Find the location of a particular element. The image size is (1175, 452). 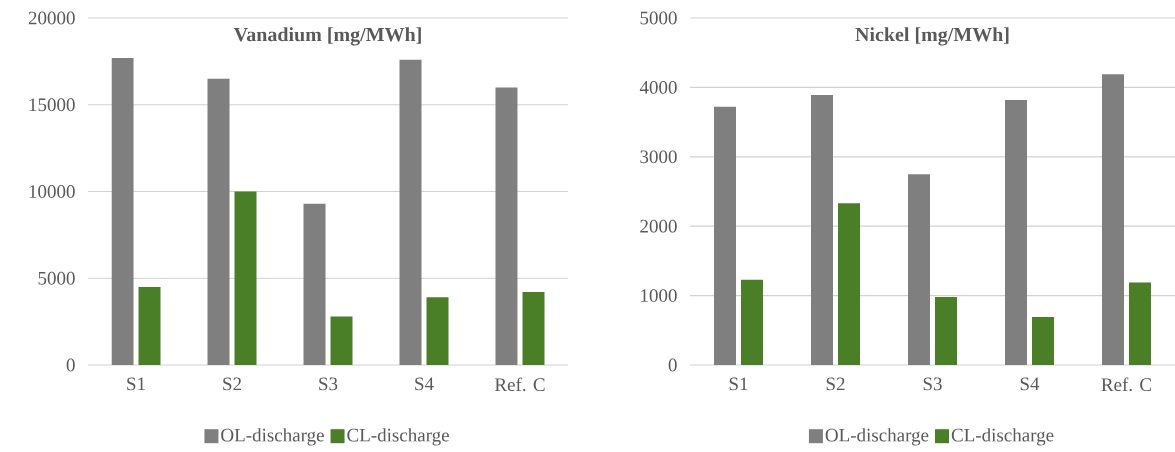

y-tick-label: 3000 is located at coordinates (658, 157).